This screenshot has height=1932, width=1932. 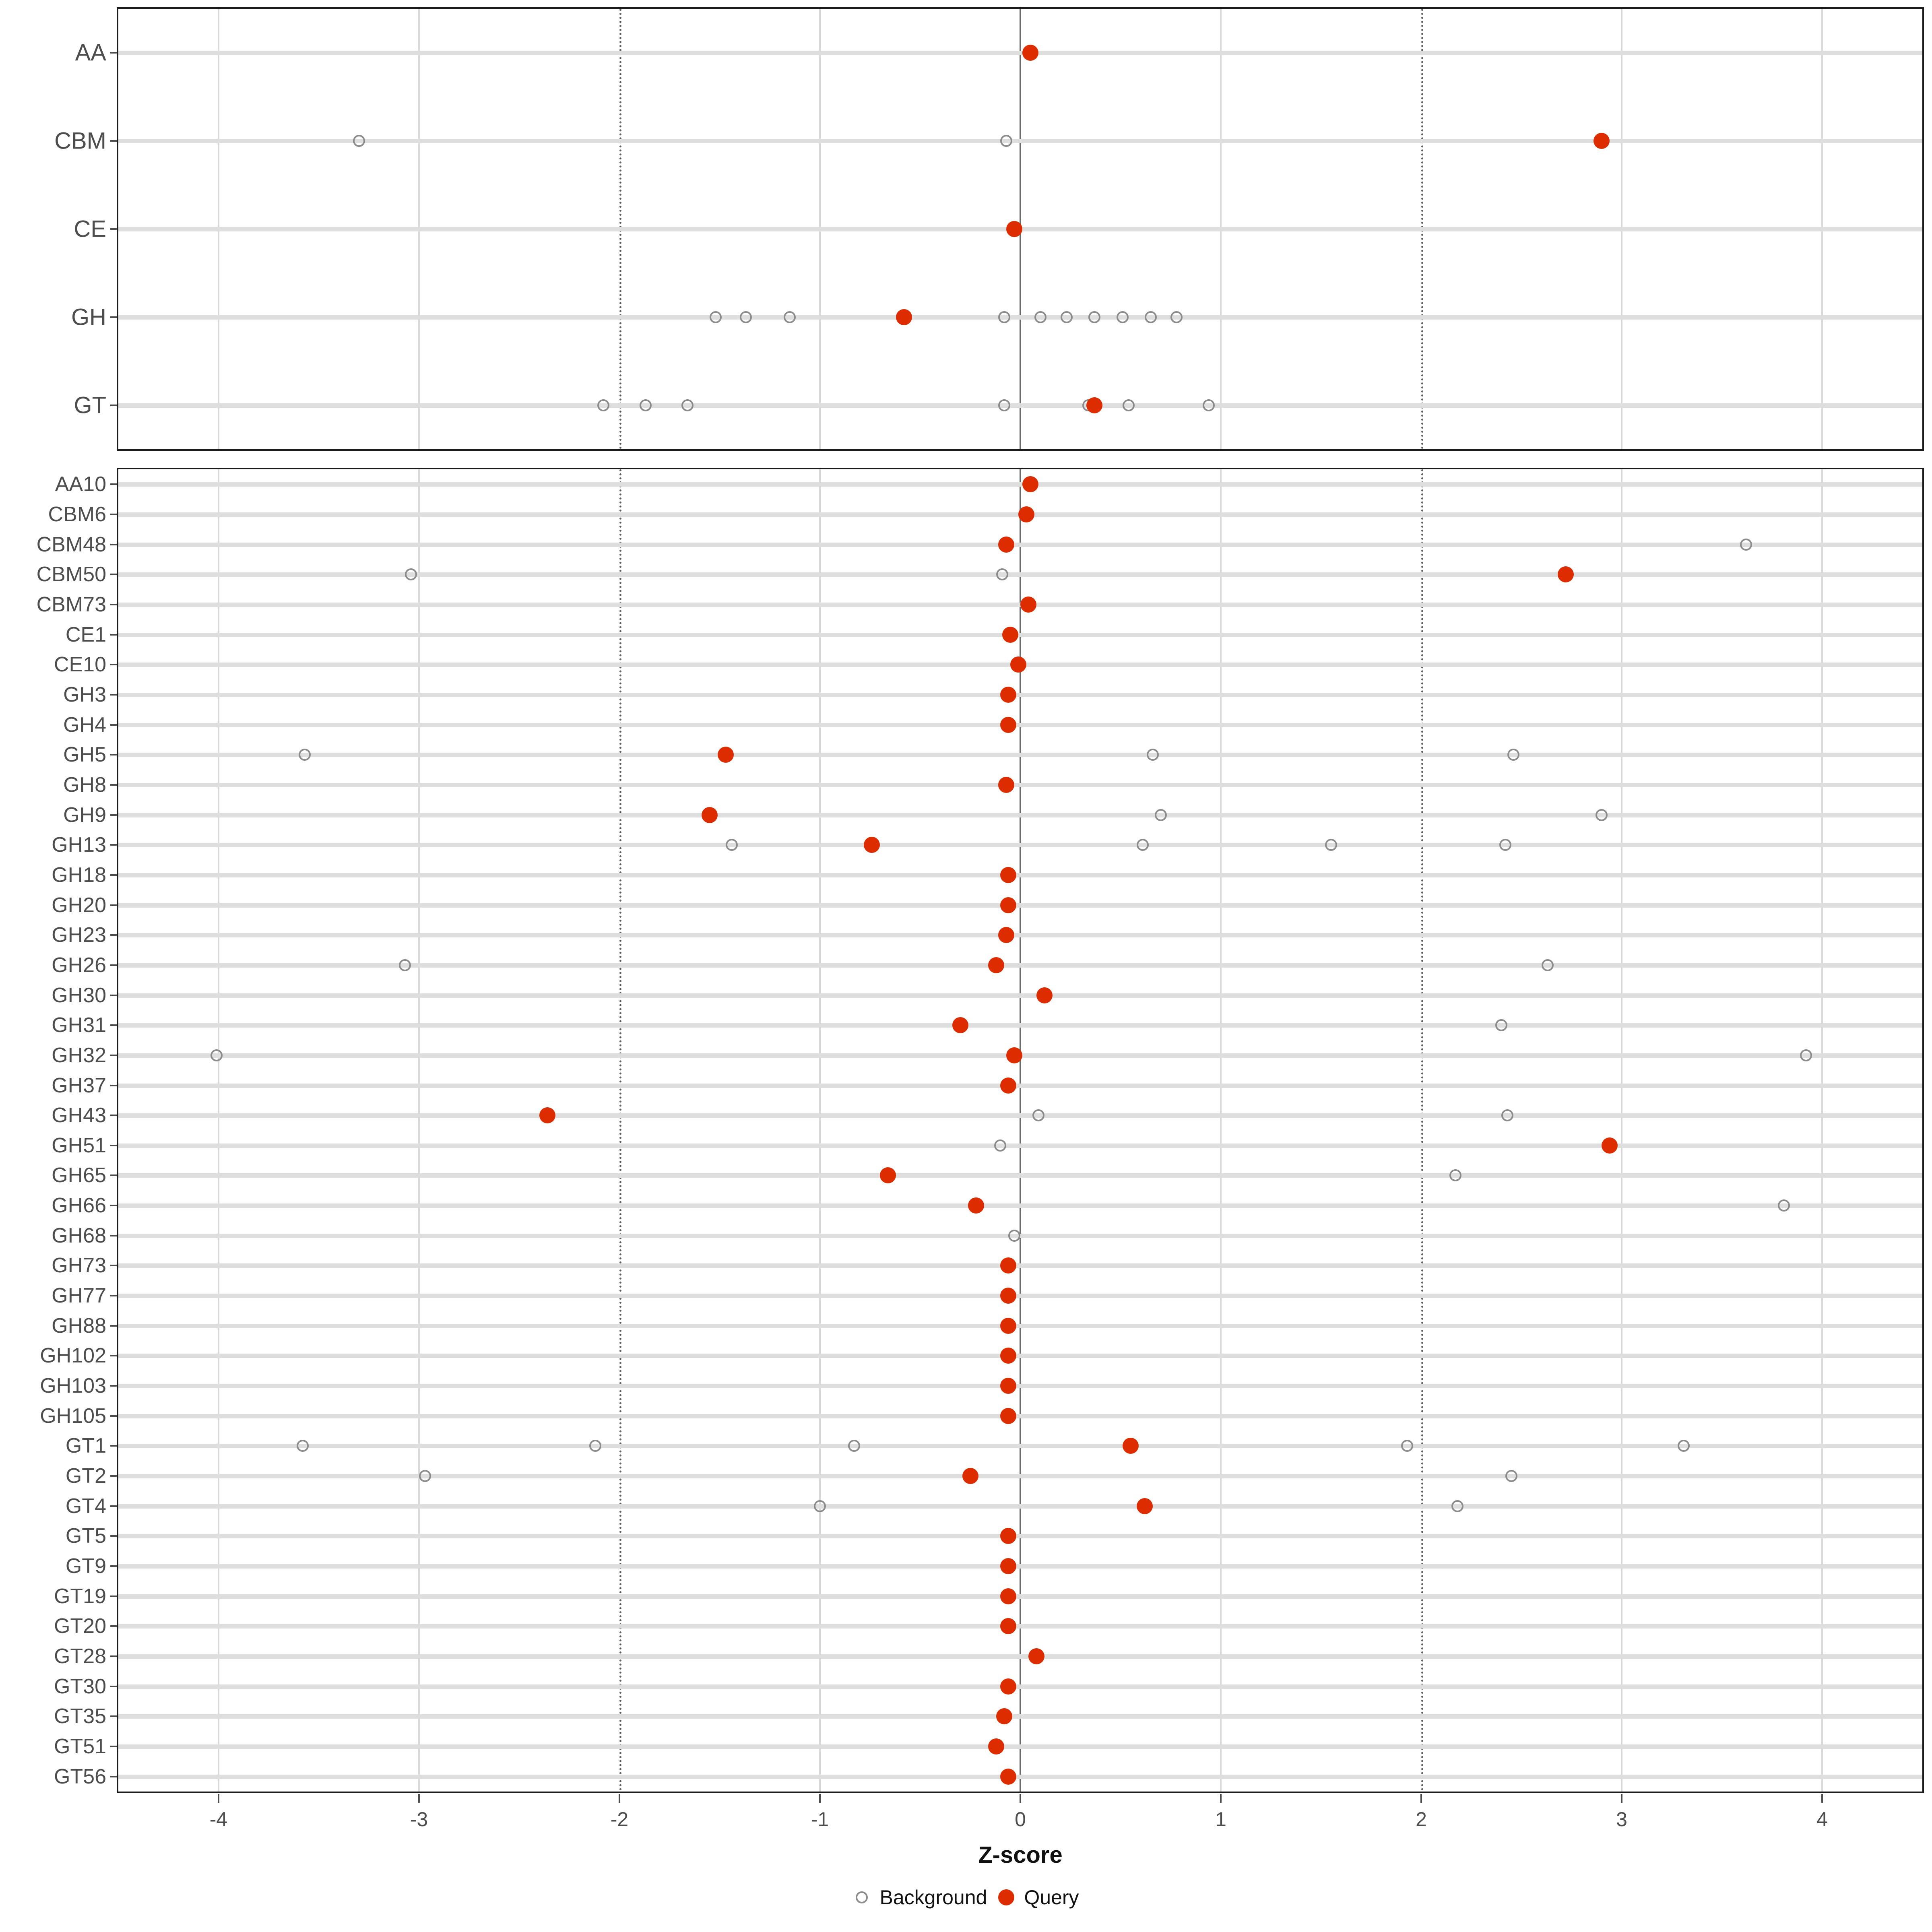 I want to click on y-axis-tick, so click(x=113, y=1145).